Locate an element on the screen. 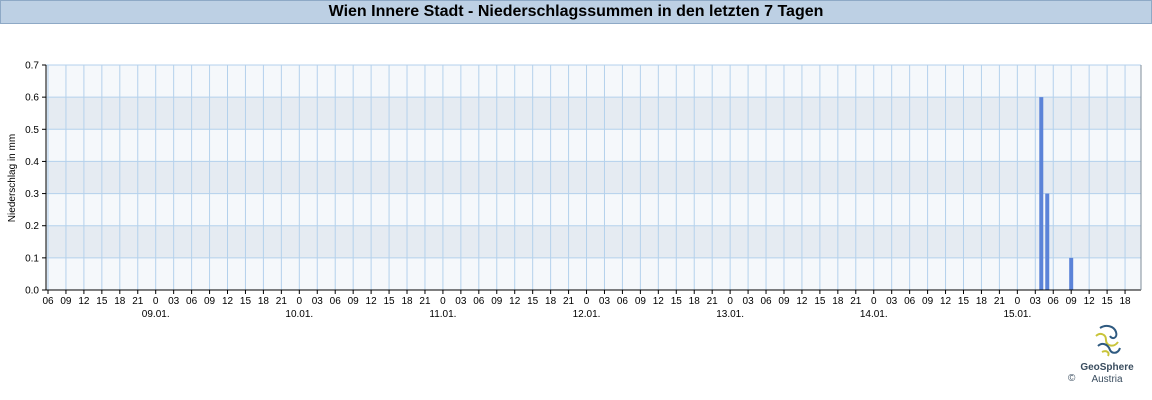  y-tick-label: 0.4 is located at coordinates (32, 162).